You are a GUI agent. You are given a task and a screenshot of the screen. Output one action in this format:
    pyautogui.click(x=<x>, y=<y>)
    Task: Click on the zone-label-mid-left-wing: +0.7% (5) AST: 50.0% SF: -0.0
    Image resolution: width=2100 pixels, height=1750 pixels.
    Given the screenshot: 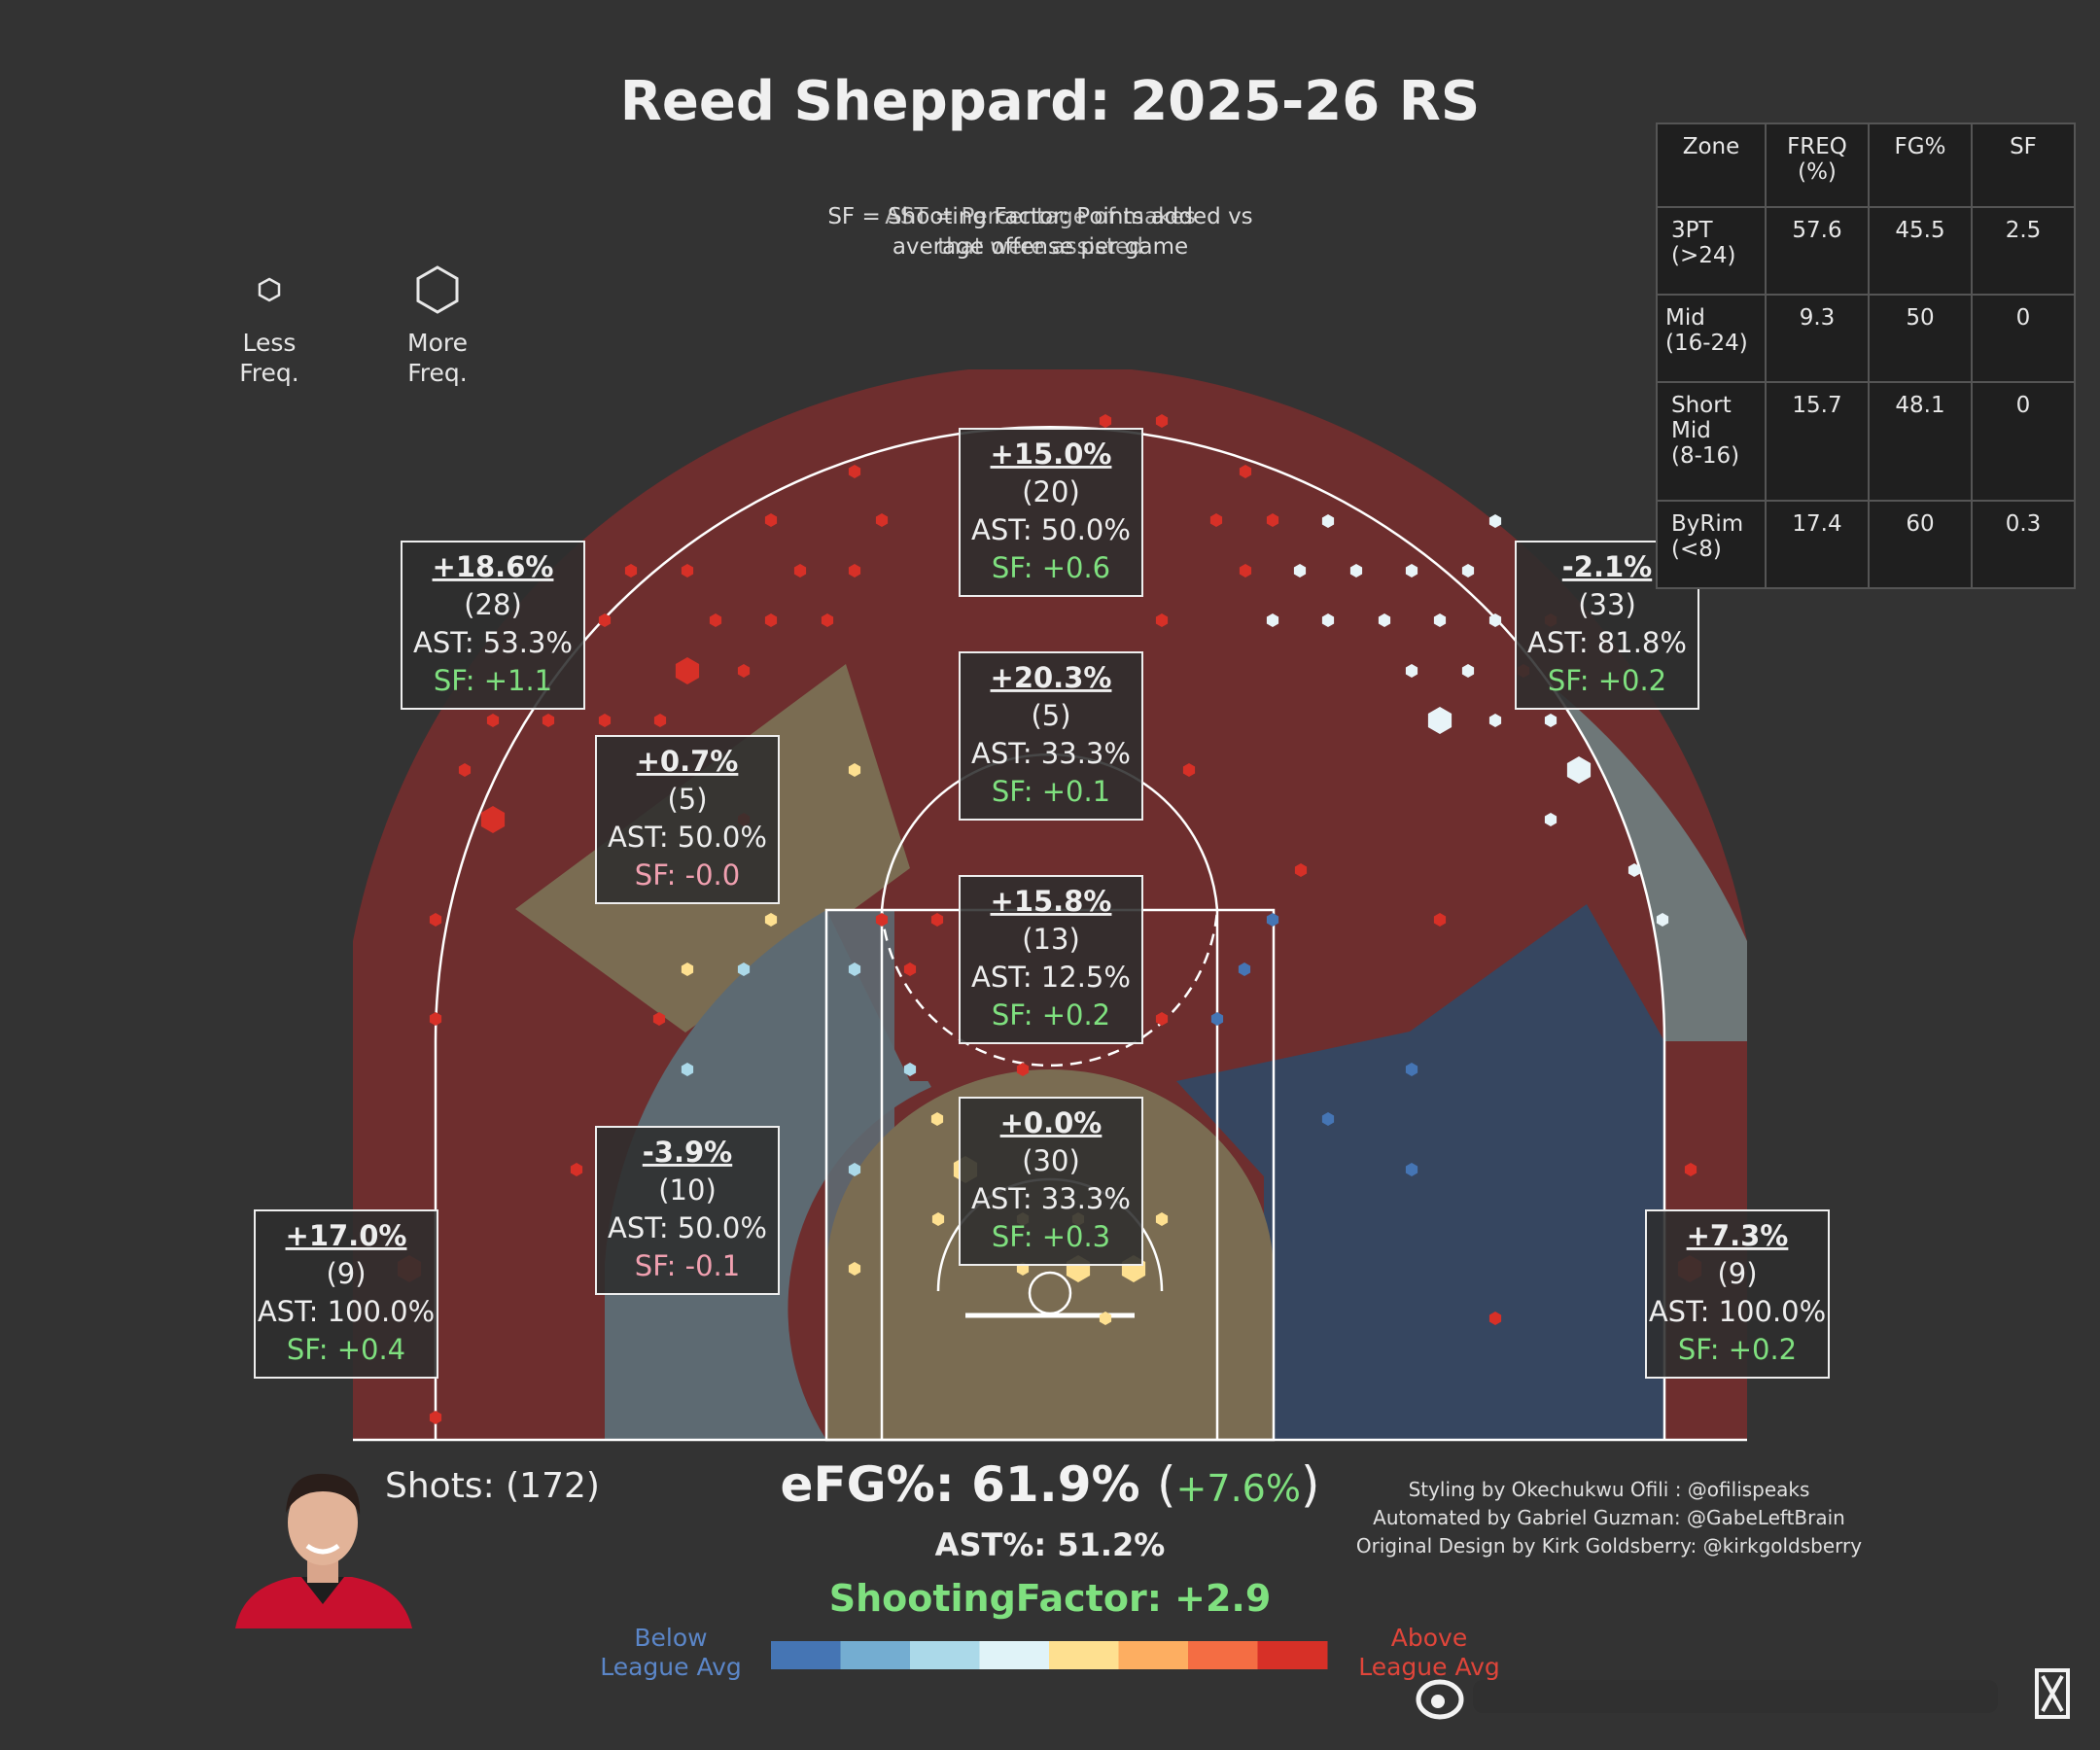 What is the action you would take?
    pyautogui.click(x=687, y=819)
    